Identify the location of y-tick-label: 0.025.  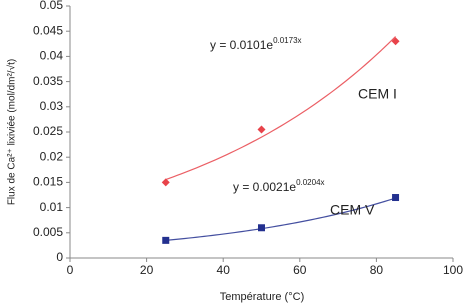
(48, 131).